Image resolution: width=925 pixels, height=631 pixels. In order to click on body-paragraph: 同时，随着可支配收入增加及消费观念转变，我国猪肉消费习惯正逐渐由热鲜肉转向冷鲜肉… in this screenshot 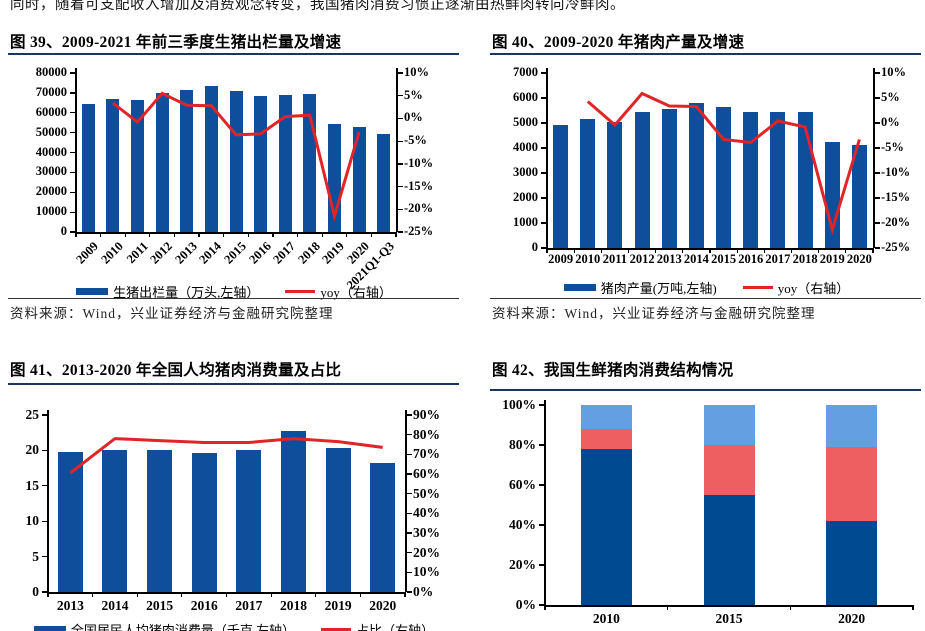, I will do `click(317, 6)`.